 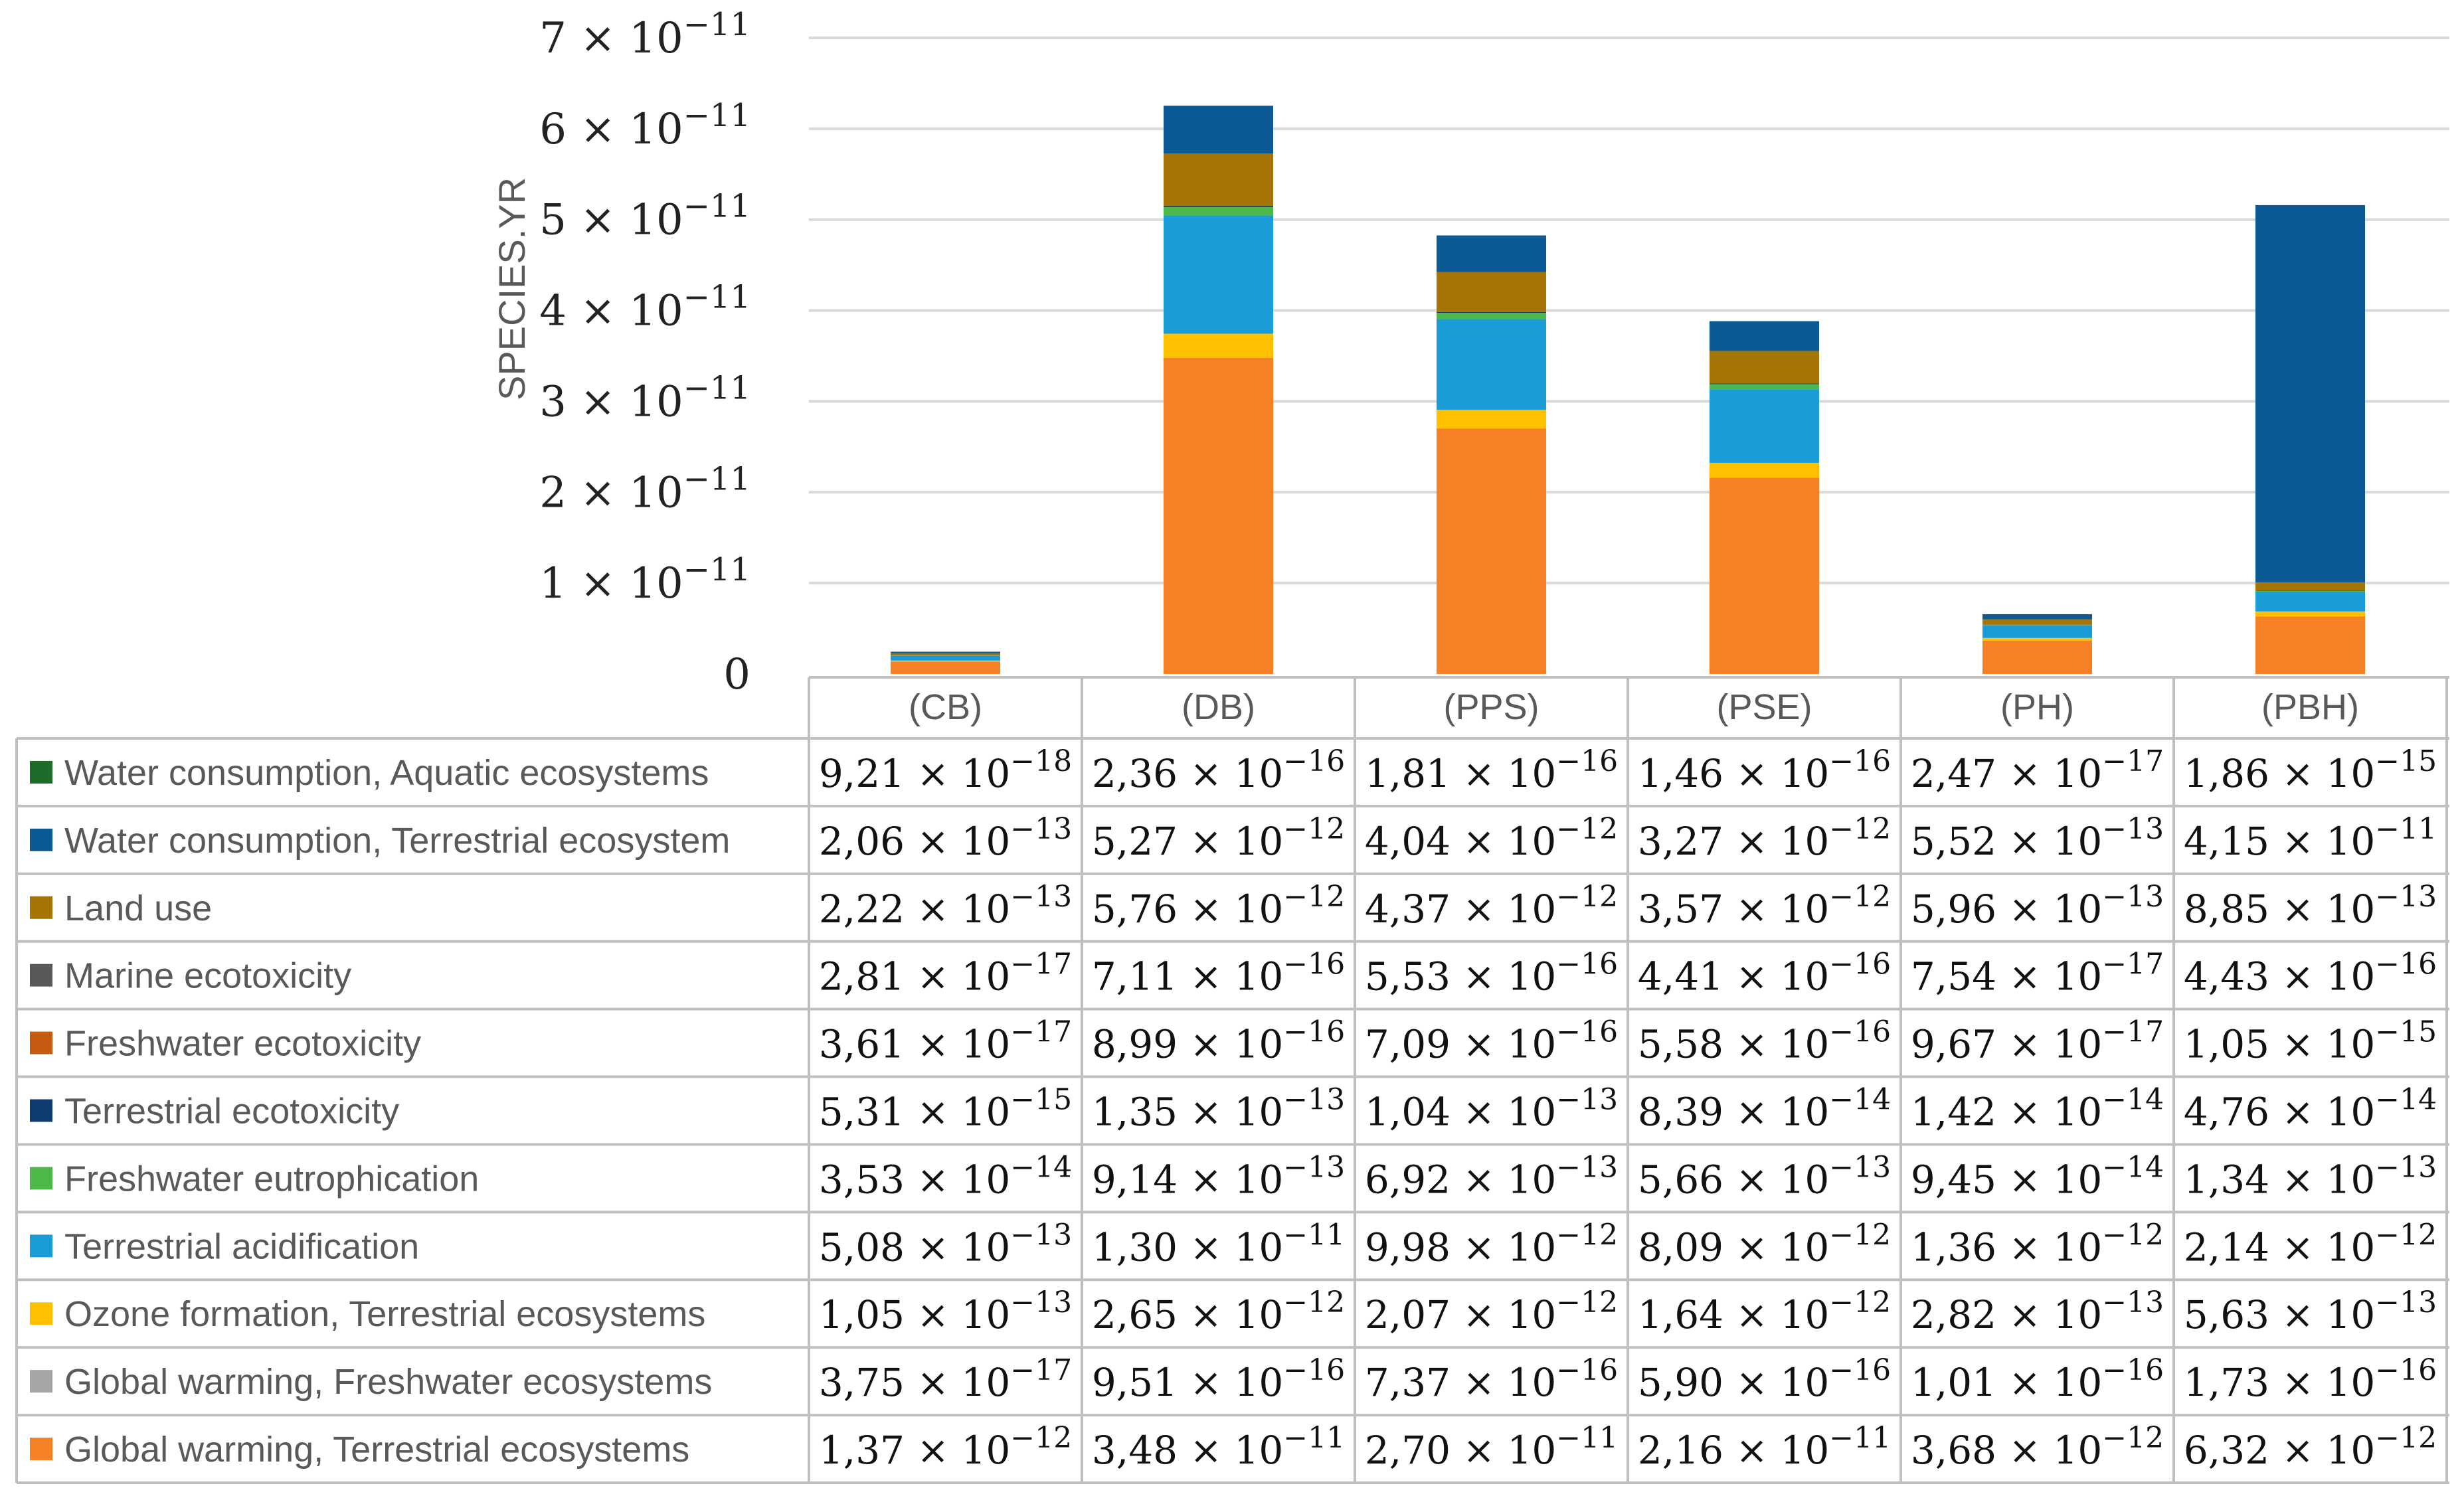 I want to click on table-cell-value: 2,07 × 10⁻¹², so click(x=1491, y=1311).